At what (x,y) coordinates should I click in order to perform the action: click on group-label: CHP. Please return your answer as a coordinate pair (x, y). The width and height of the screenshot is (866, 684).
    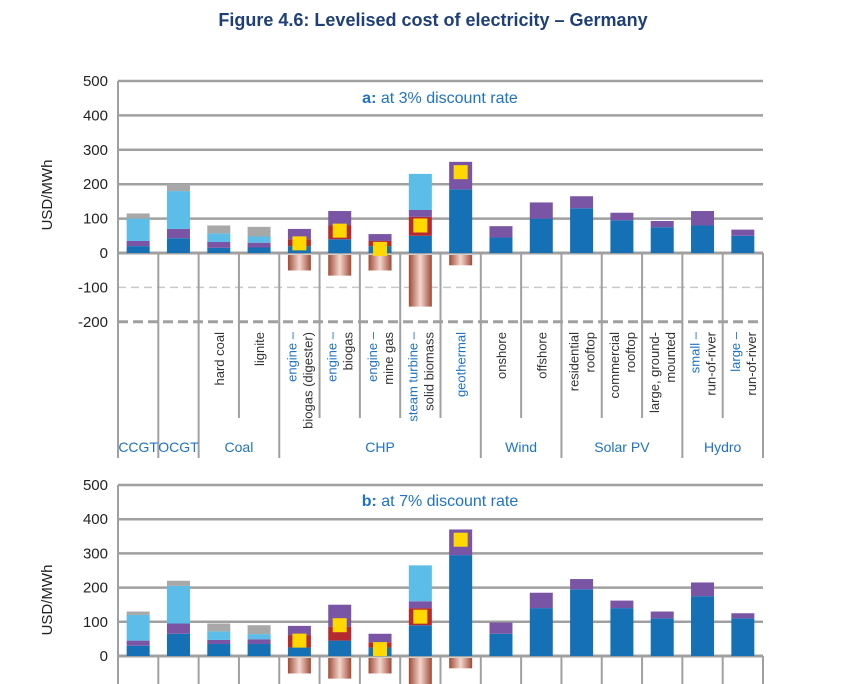
    Looking at the image, I should click on (380, 447).